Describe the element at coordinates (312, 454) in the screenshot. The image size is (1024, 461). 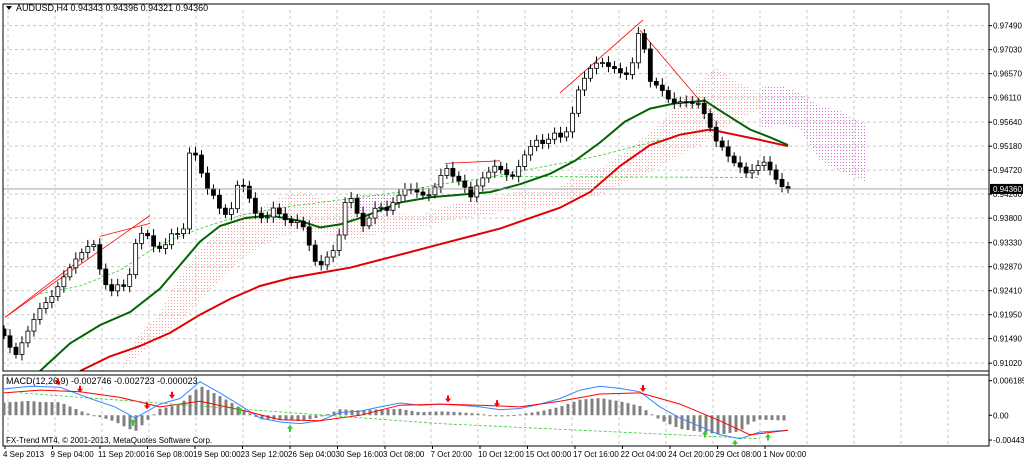
I see `time-tick-label: 26 Sep 04:00` at that location.